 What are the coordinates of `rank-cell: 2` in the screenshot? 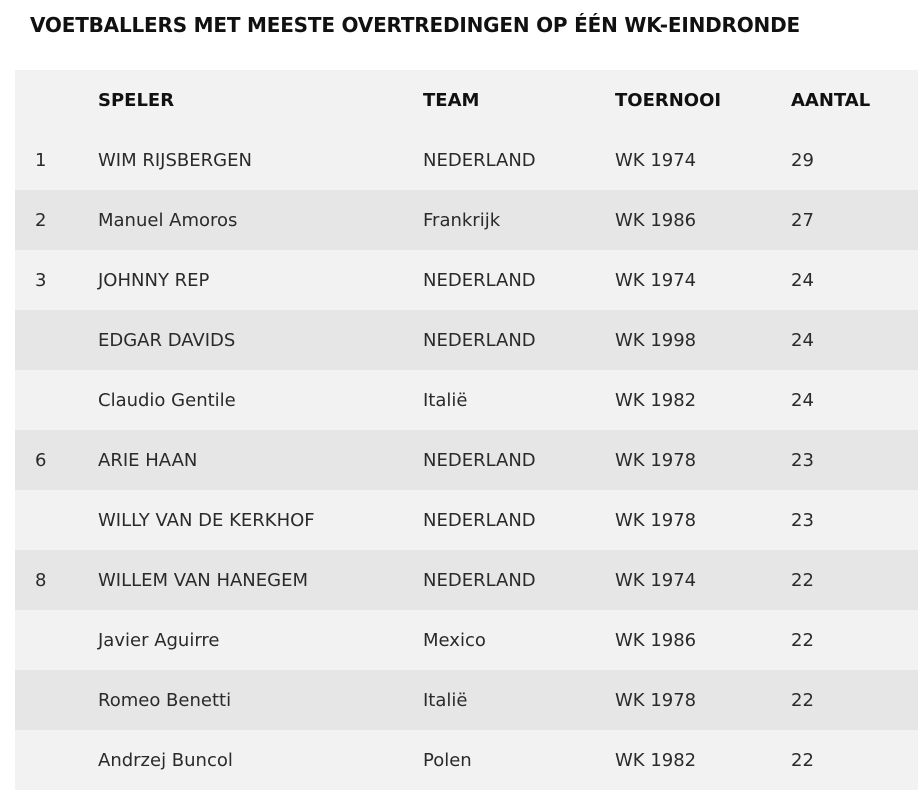 It's located at (41, 220).